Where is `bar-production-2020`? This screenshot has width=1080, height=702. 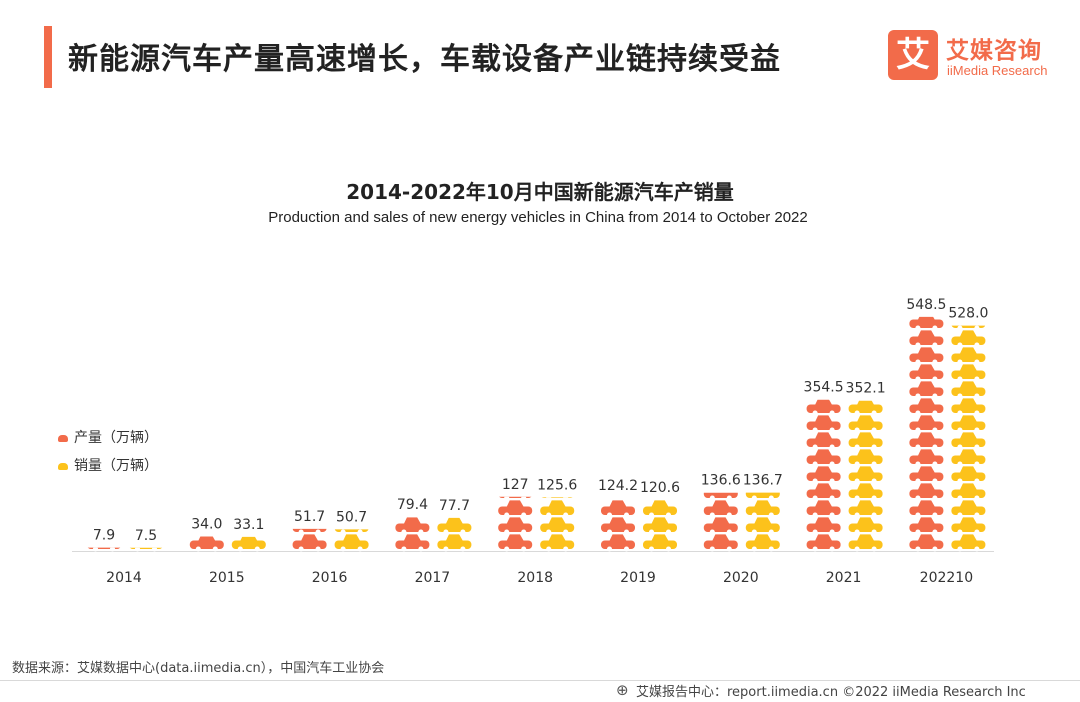
bar-production-2020 is located at coordinates (720, 522).